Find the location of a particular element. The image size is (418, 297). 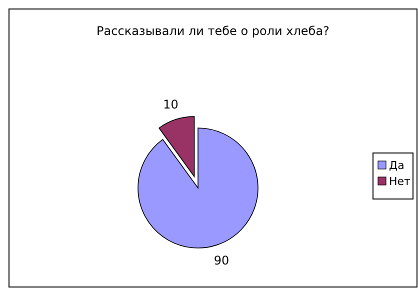

chart-title: Рассказывали ли тебе о роли хлеба? is located at coordinates (213, 31).